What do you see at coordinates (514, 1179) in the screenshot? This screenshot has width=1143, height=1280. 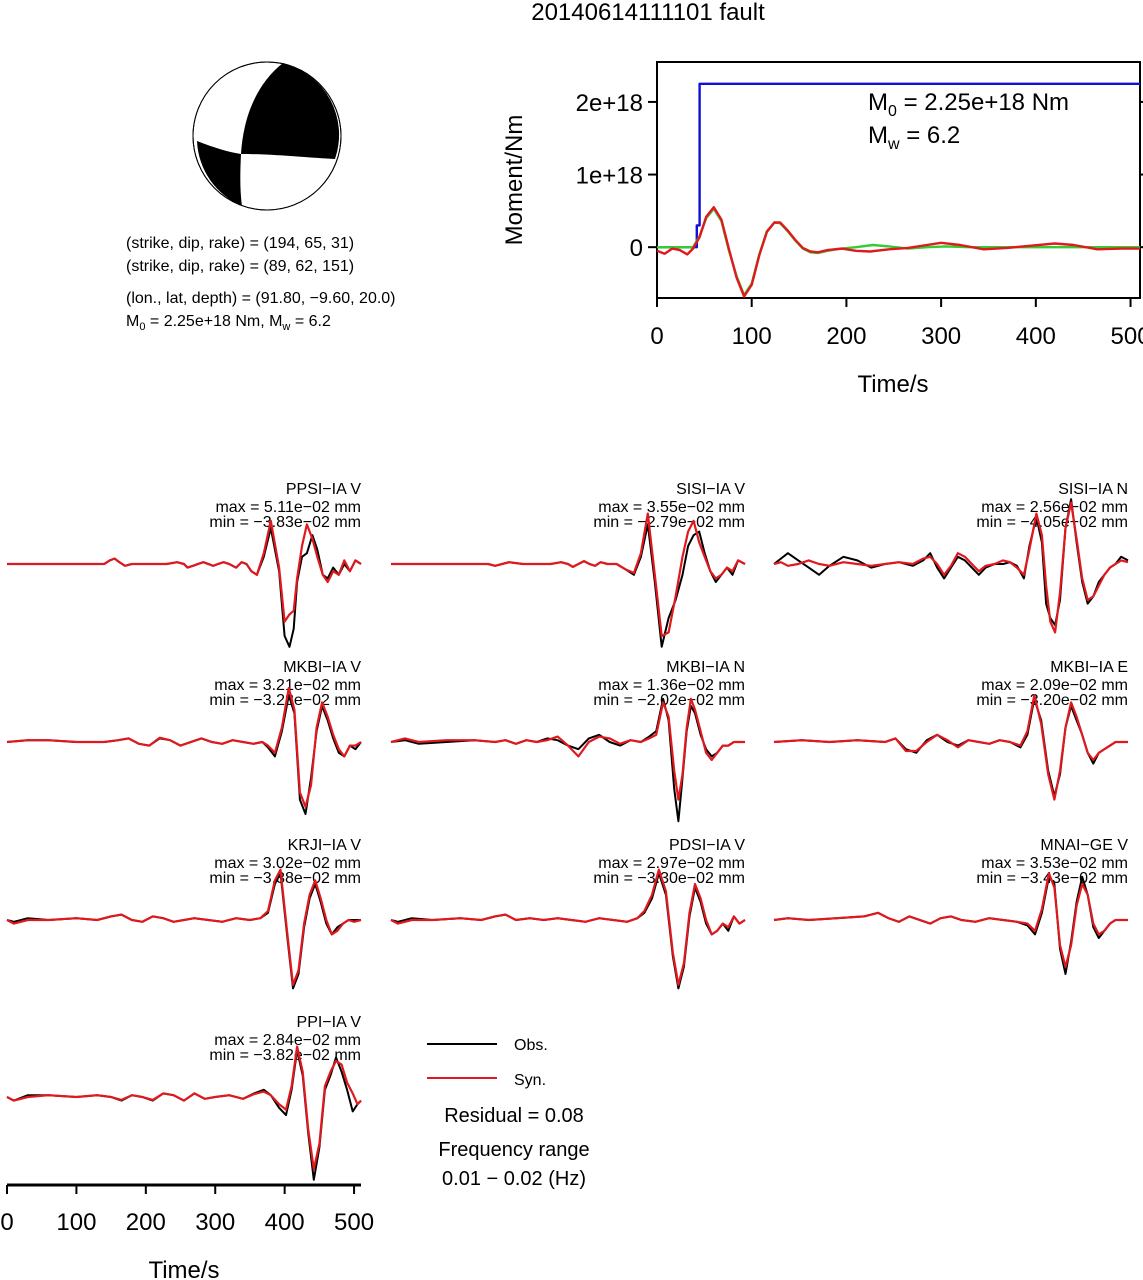 I see `frequency-value: 0.01 − 0.02 (Hz)` at bounding box center [514, 1179].